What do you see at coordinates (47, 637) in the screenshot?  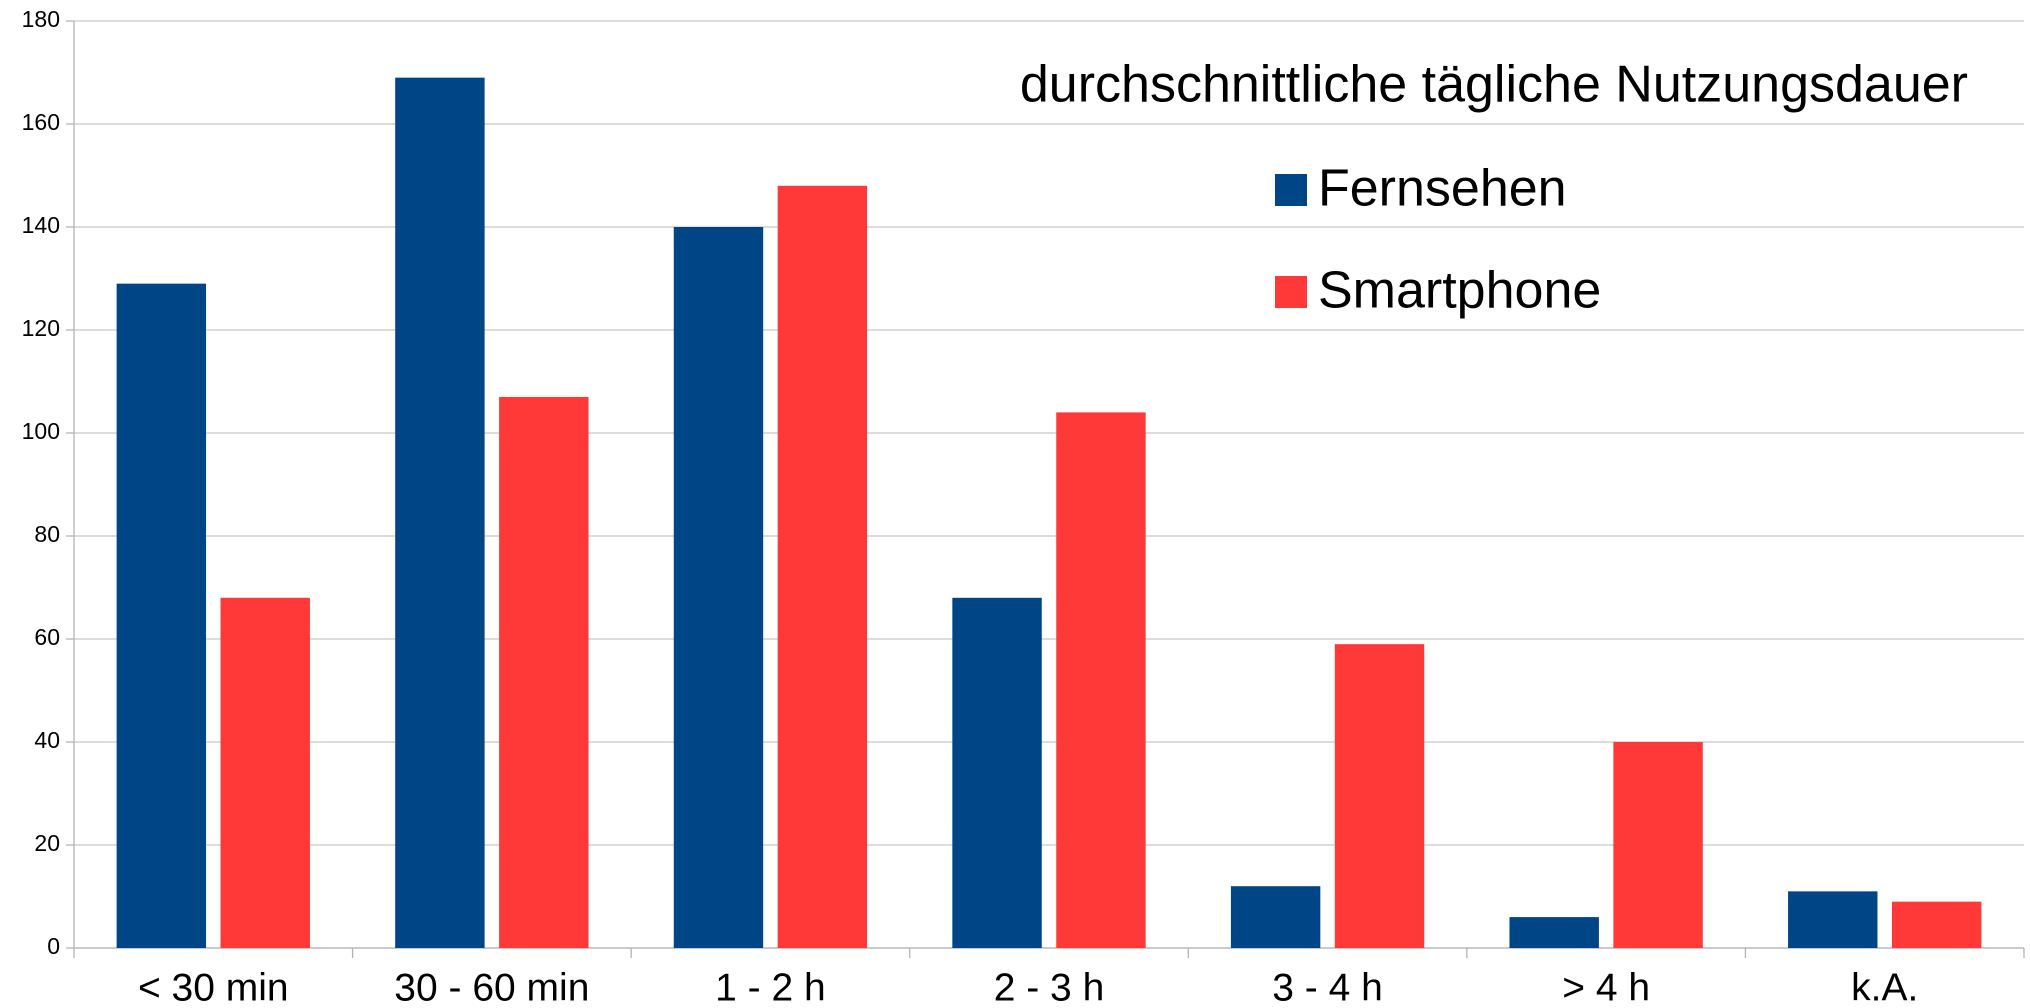 I see `y-tick-label: 60` at bounding box center [47, 637].